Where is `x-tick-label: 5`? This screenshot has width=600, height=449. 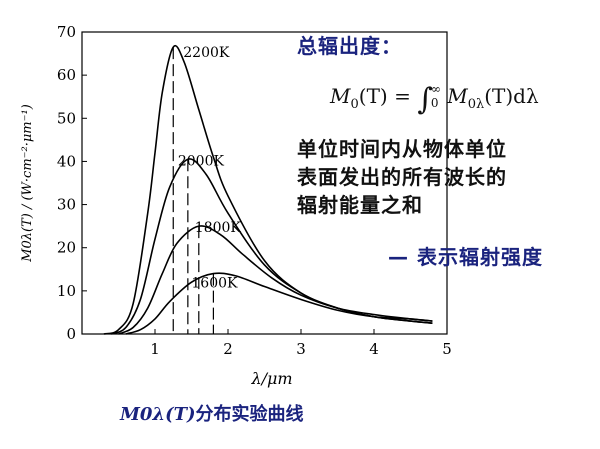
x-tick-label: 5 is located at coordinates (447, 349).